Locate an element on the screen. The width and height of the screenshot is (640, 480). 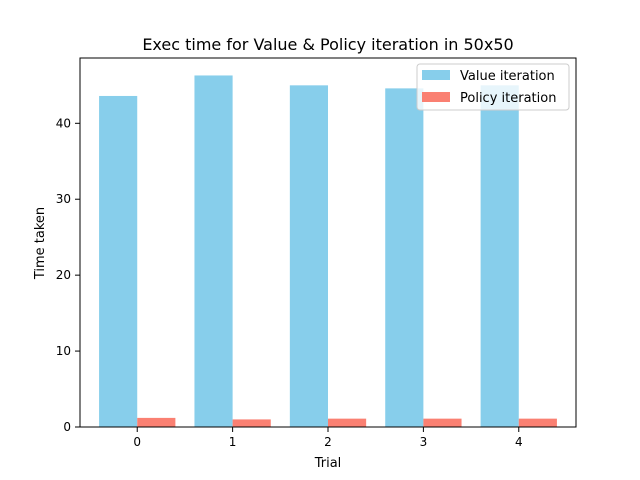
x-tick-label: 1 is located at coordinates (233, 442).